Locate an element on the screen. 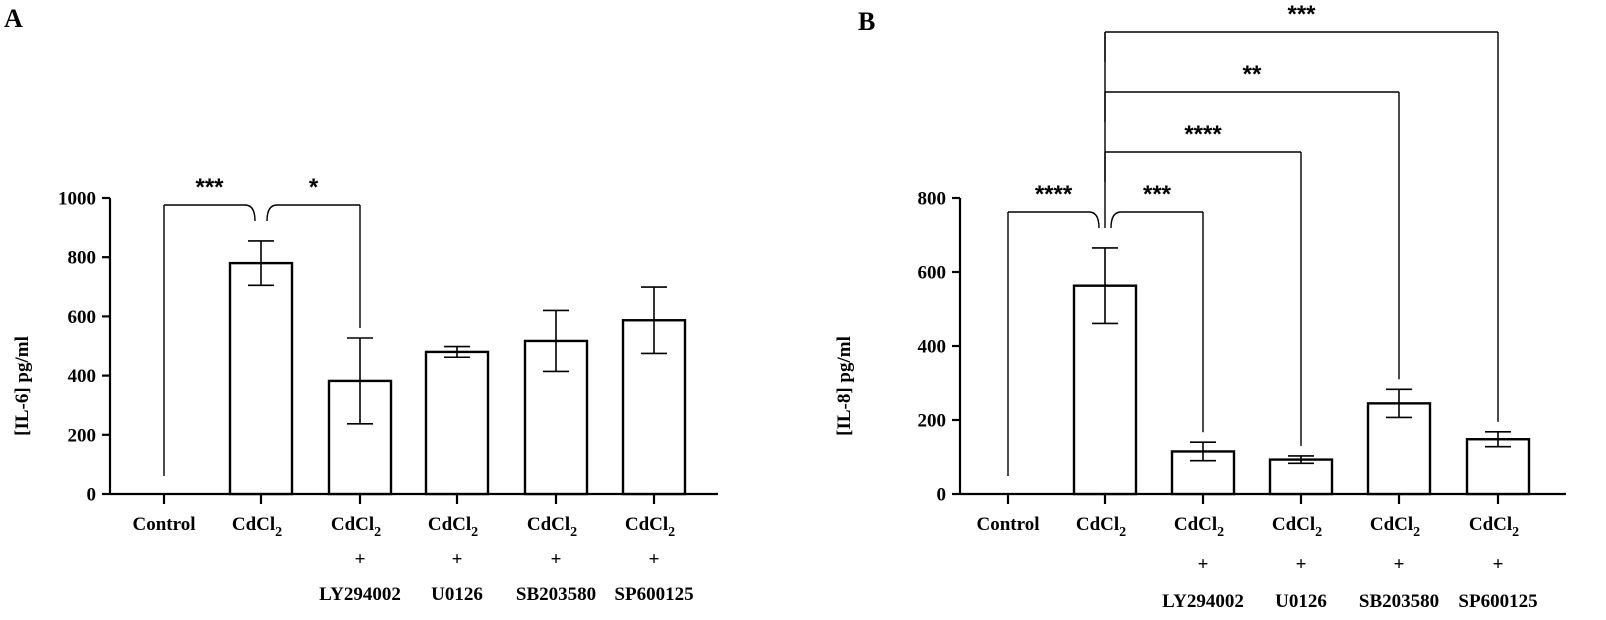  significance-label: ** is located at coordinates (1252, 74).